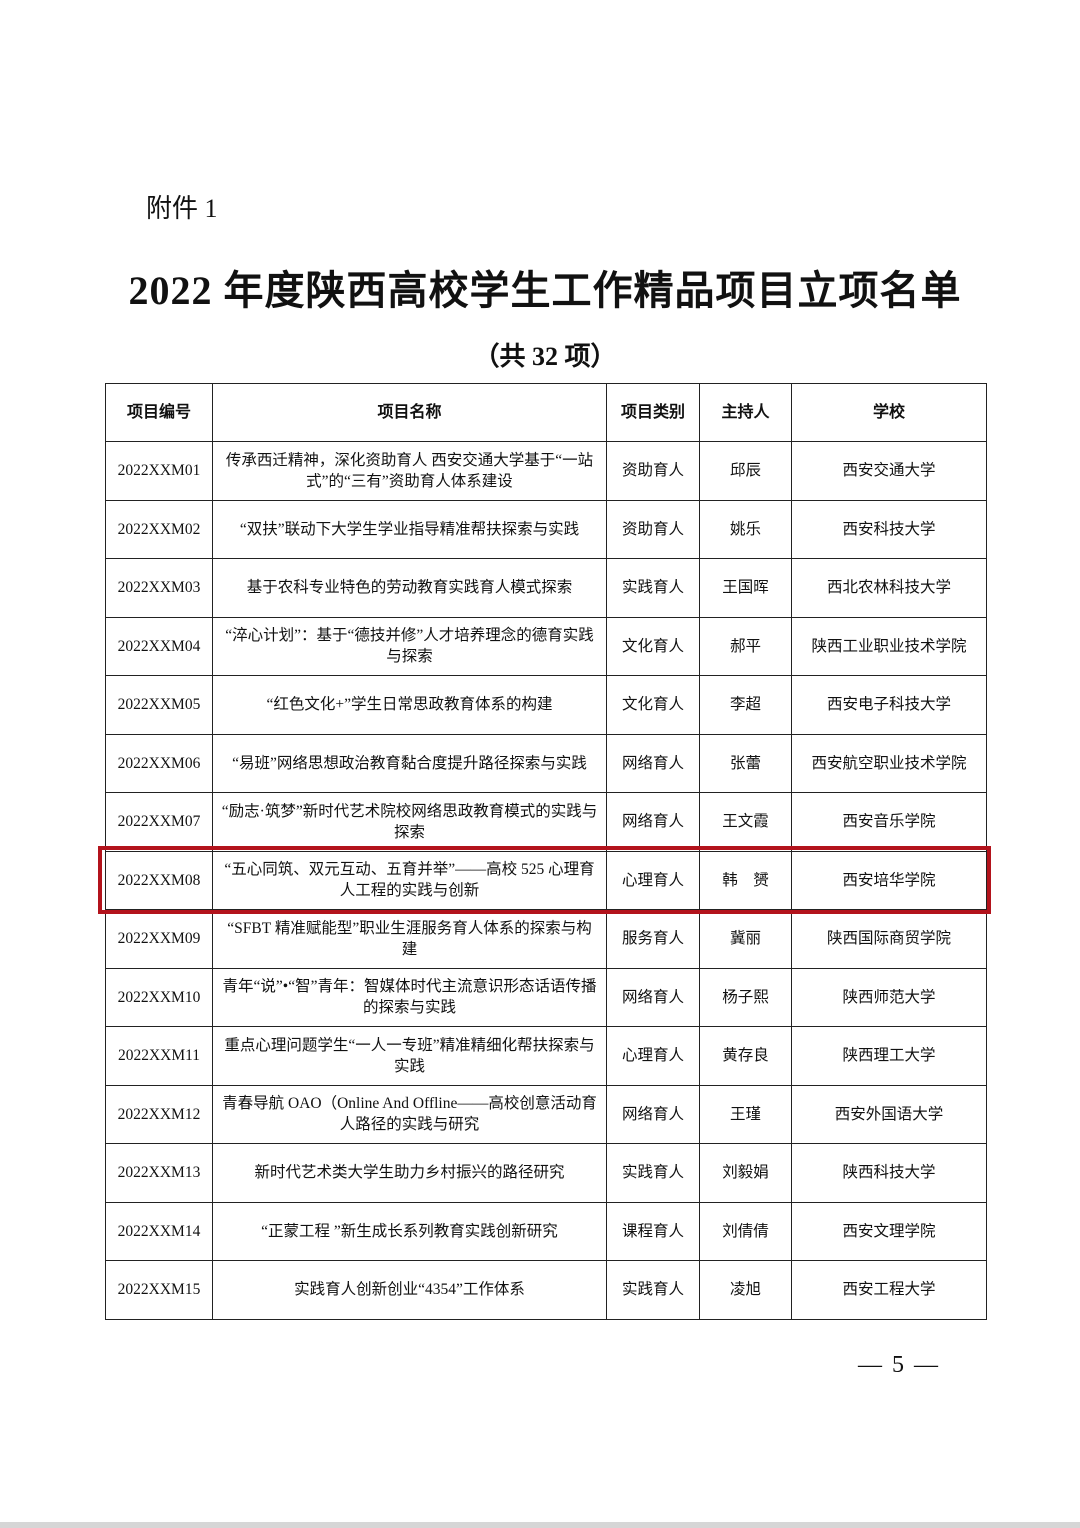  Describe the element at coordinates (159, 880) in the screenshot. I see `cell-project-id: 2022XXM08` at that location.